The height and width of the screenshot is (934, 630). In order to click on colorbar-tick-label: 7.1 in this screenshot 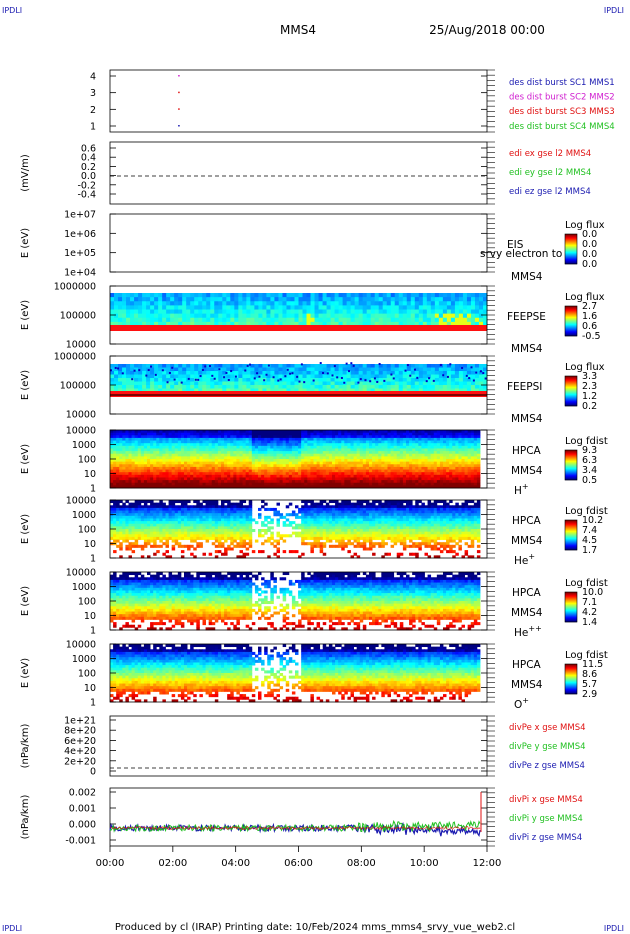, I will do `click(589, 602)`.